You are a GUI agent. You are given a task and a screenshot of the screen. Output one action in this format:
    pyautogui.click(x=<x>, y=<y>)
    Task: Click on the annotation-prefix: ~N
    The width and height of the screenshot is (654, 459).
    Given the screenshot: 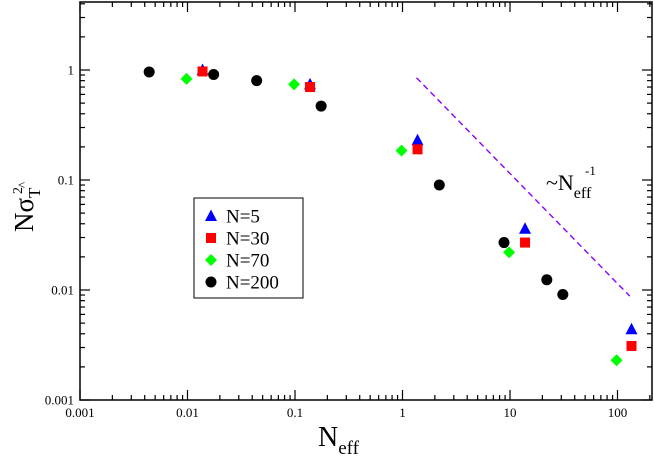 What is the action you would take?
    pyautogui.click(x=560, y=182)
    